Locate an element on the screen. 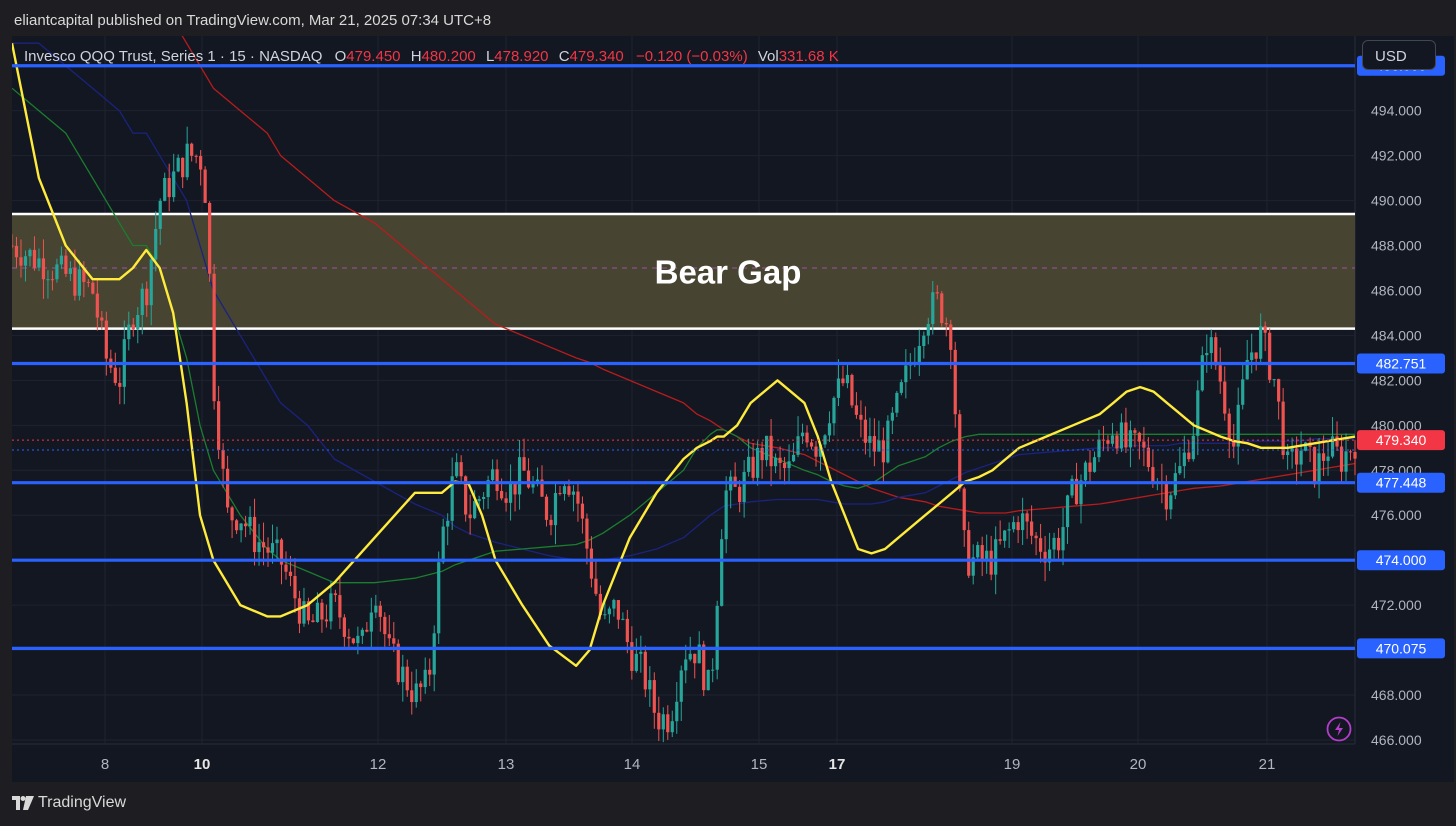  level-price-label: 470.075 is located at coordinates (1401, 648).